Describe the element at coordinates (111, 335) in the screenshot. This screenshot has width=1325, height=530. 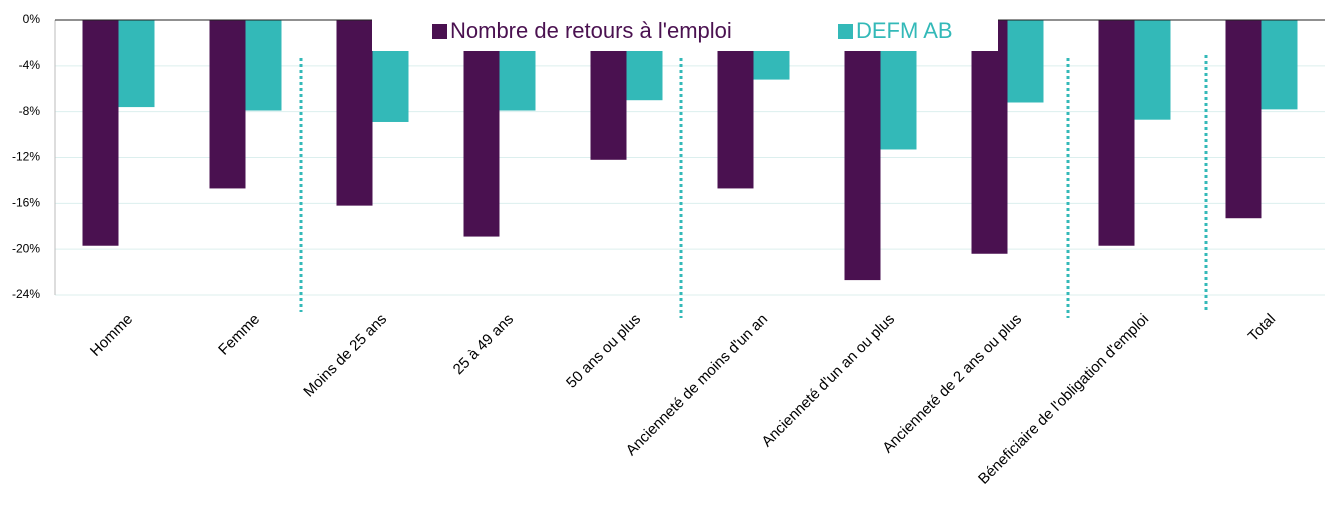
I see `x-tick-label: Homme` at that location.